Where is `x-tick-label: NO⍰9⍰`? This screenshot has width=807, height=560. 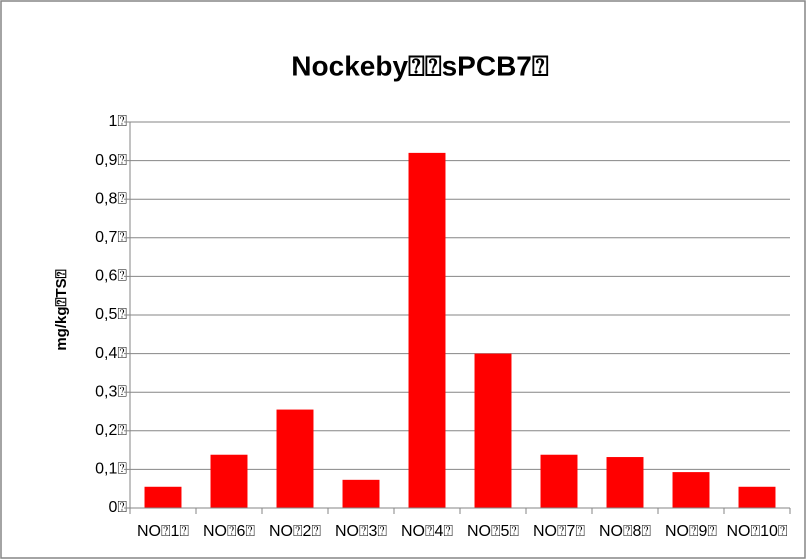
x-tick-label: NO⍰9⍰ is located at coordinates (691, 531).